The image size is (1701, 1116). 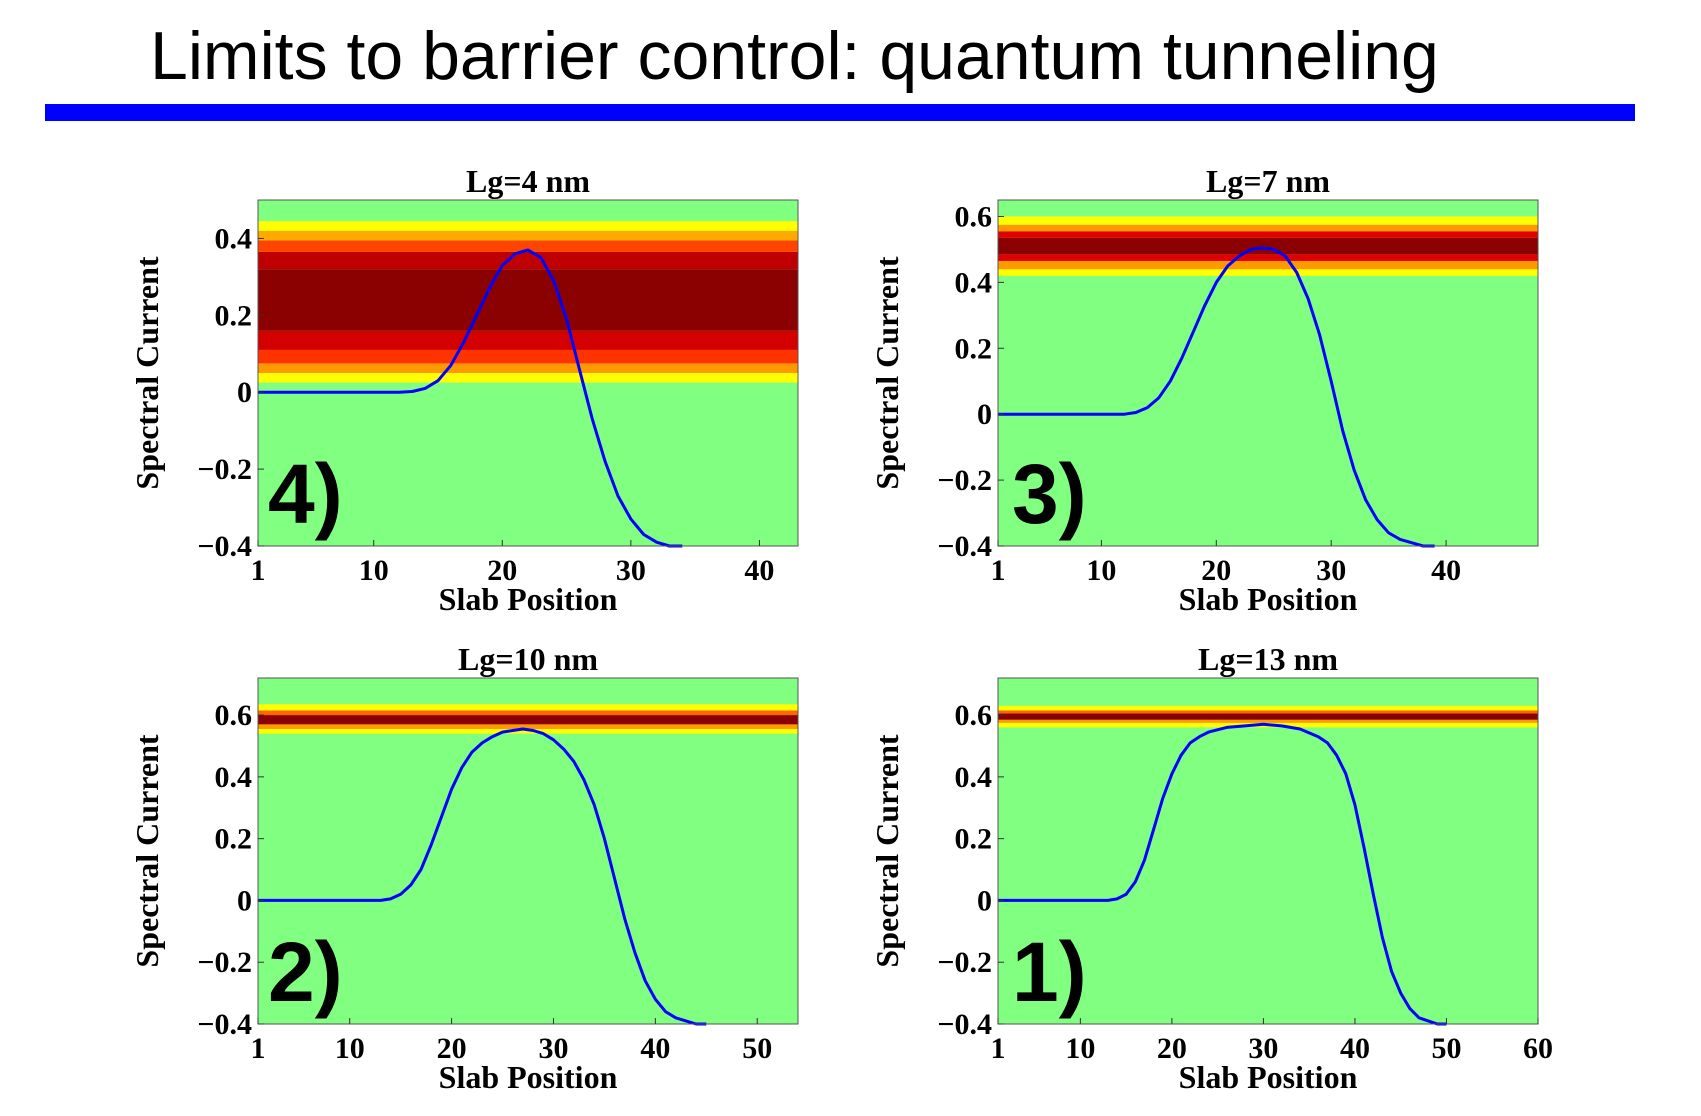 I want to click on panel-label-4: 4), so click(x=305, y=494).